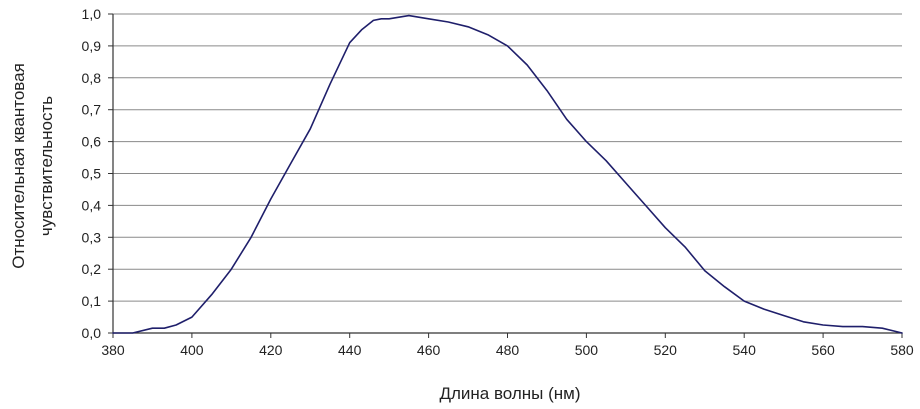 The image size is (920, 409). What do you see at coordinates (745, 350) in the screenshot?
I see `x-tick-label: 540` at bounding box center [745, 350].